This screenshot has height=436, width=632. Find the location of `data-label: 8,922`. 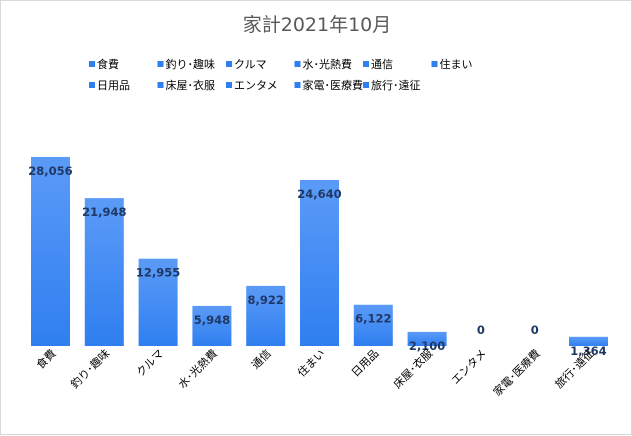

data-label: 8,922 is located at coordinates (266, 300).